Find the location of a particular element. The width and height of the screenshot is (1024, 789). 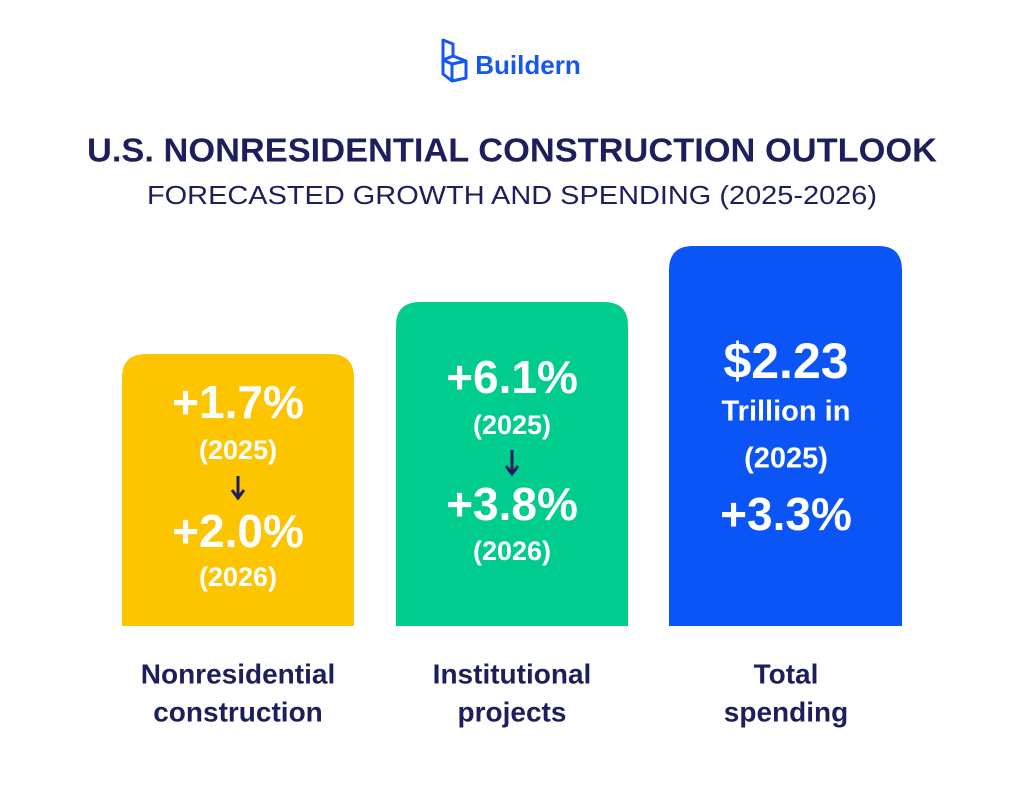

card-line: +1.7% is located at coordinates (238, 402).